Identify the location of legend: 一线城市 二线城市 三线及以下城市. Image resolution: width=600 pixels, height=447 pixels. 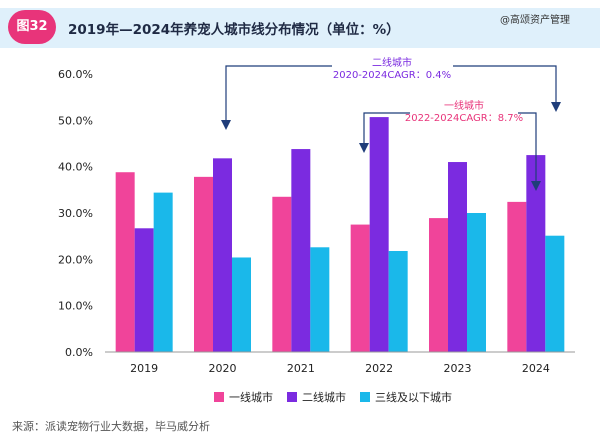
(333, 397).